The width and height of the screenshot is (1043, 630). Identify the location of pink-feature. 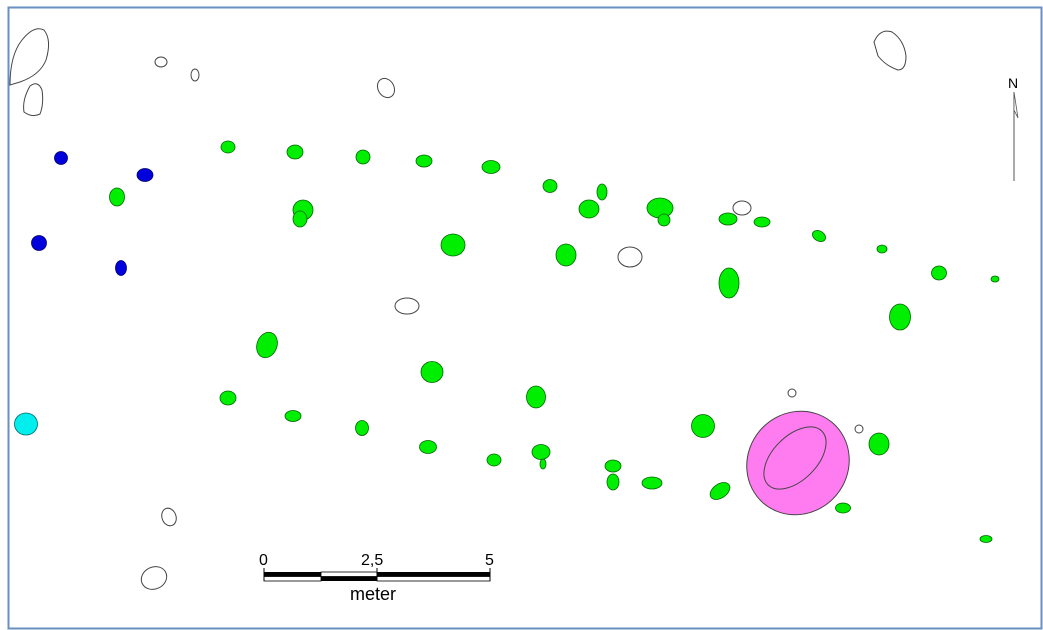
(798, 463).